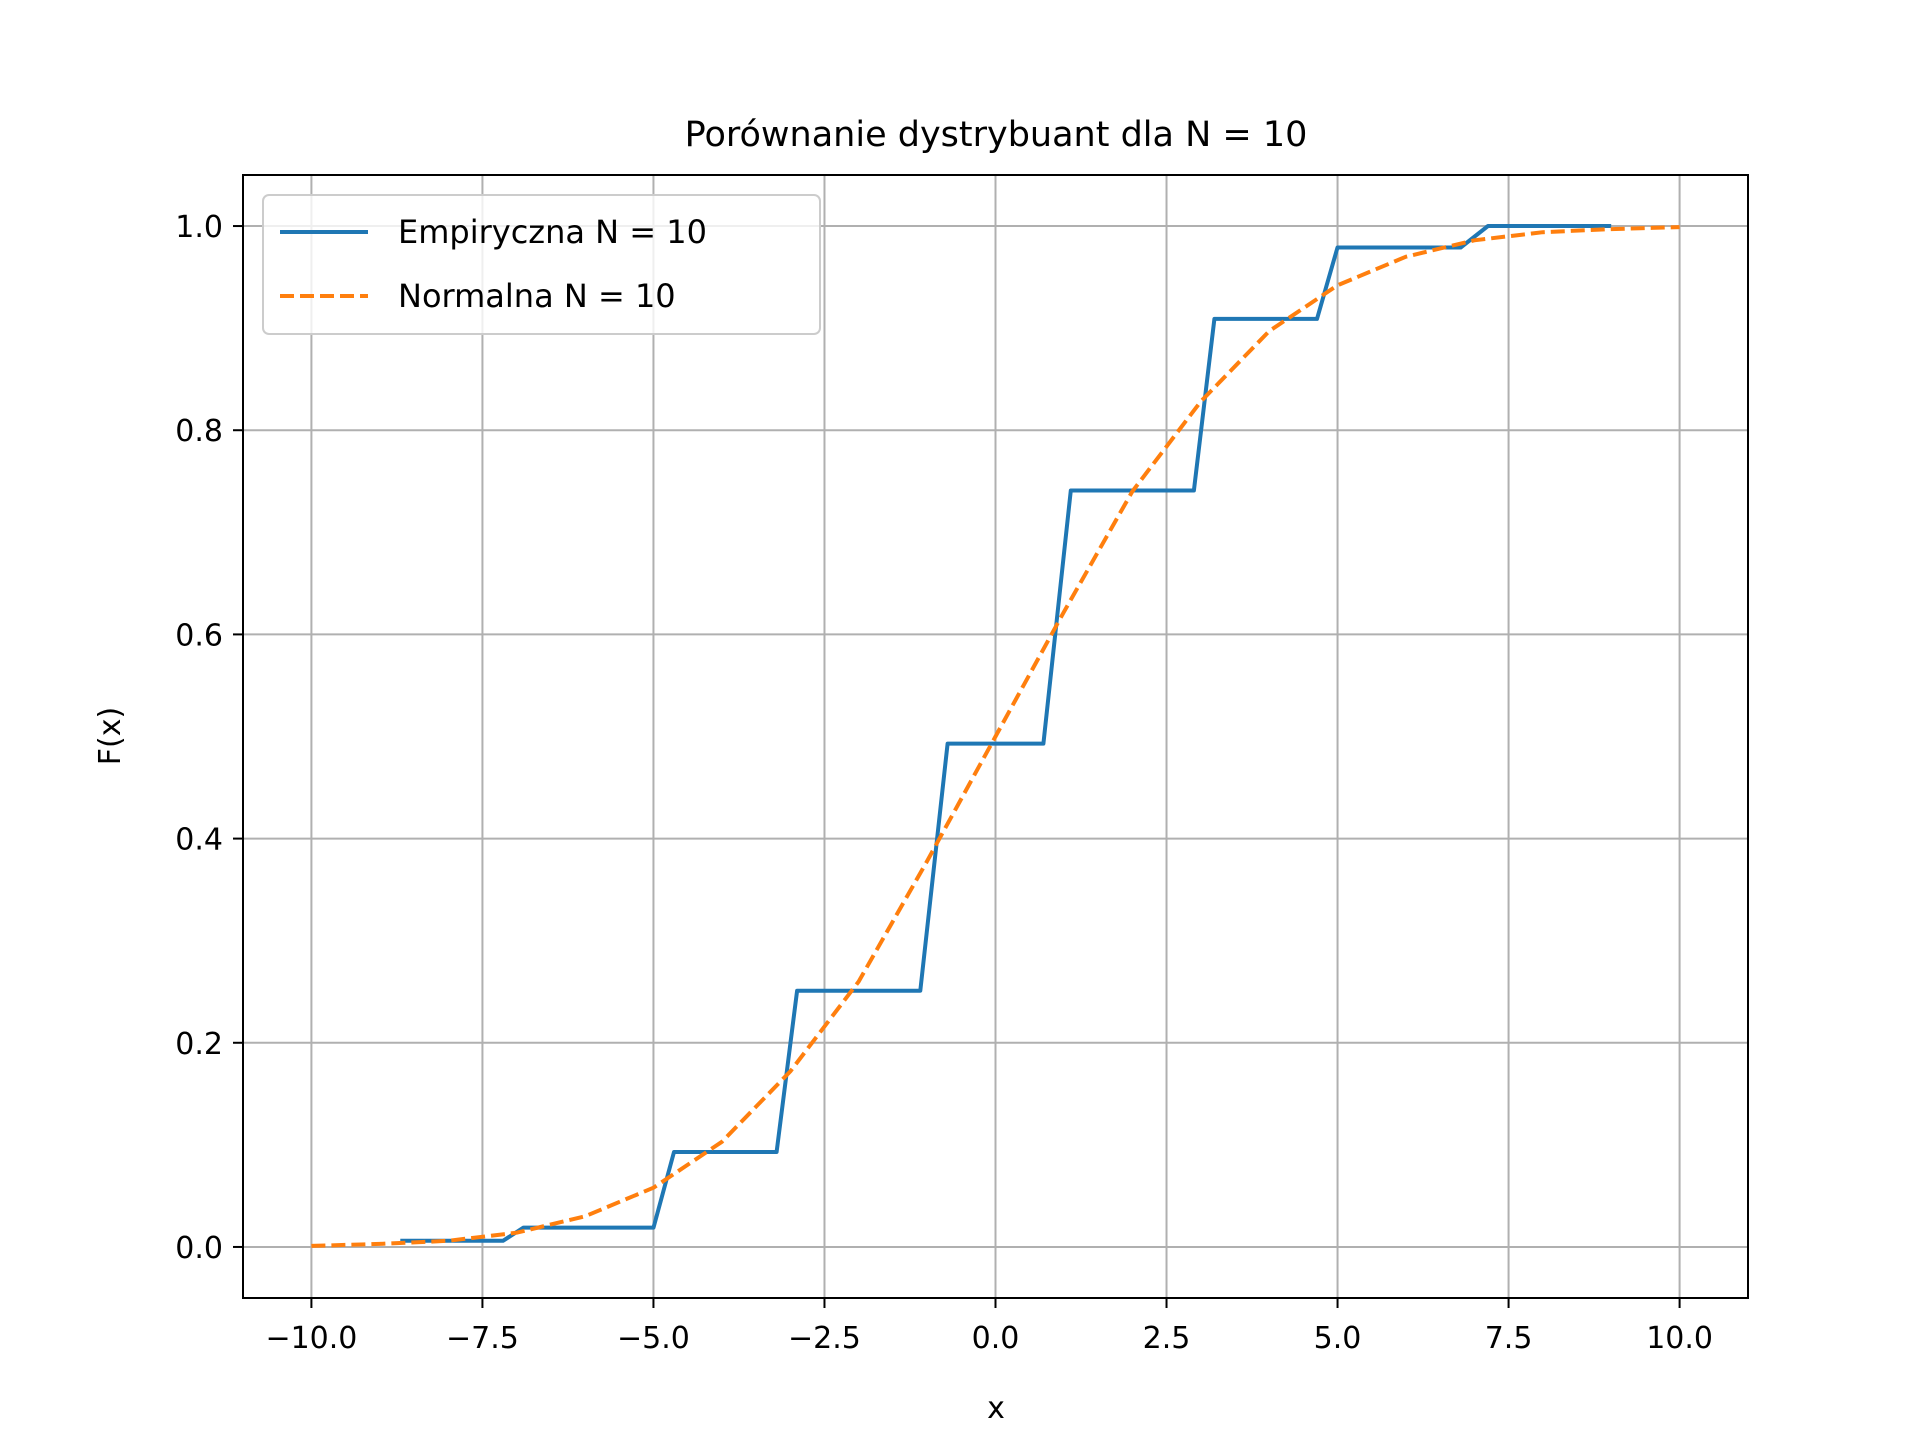  Describe the element at coordinates (996, 1408) in the screenshot. I see `x-axis-label: x` at that location.